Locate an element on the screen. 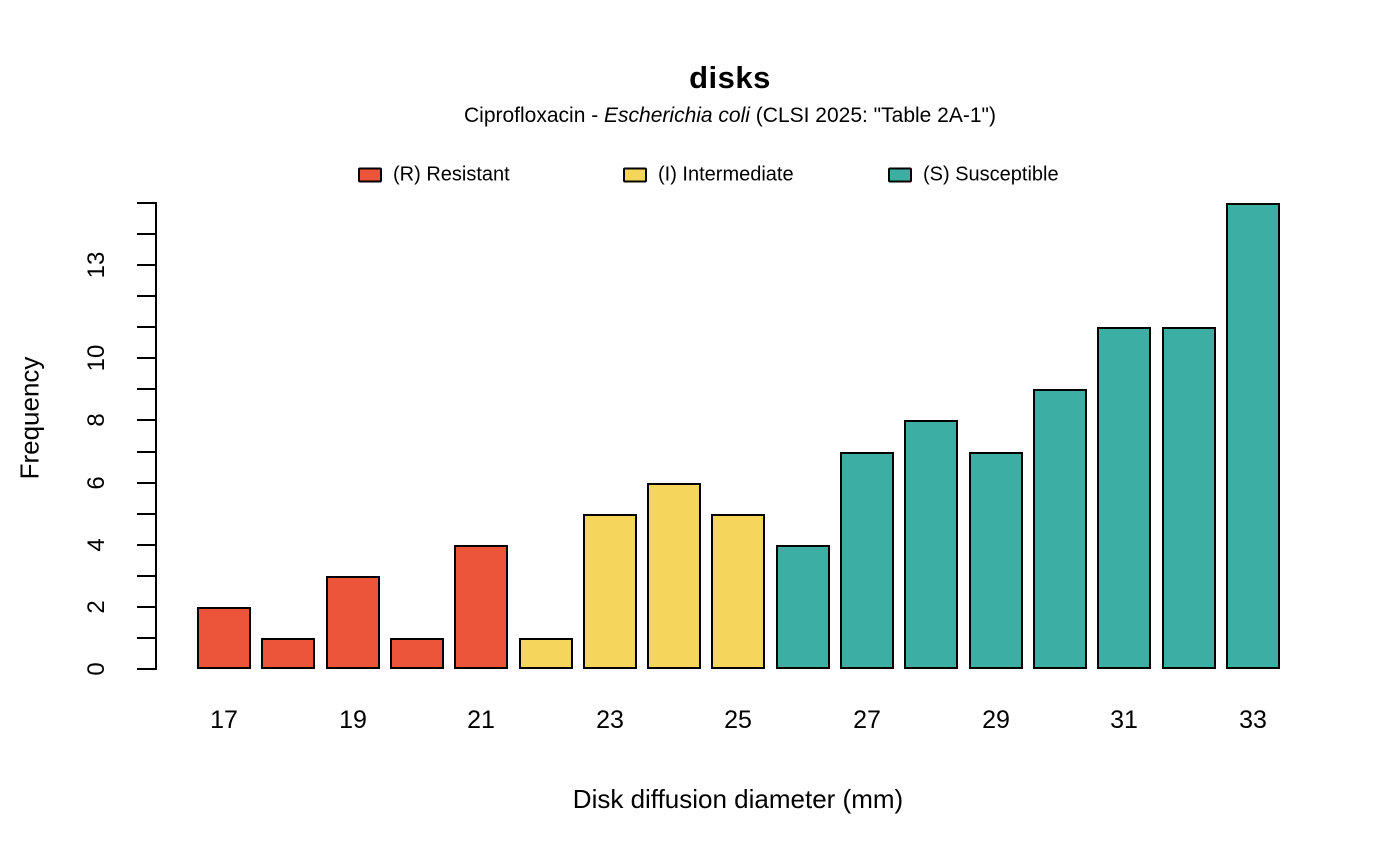 Image resolution: width=1400 pixels, height=866 pixels. x-axis-tick-label: 21 is located at coordinates (481, 720).